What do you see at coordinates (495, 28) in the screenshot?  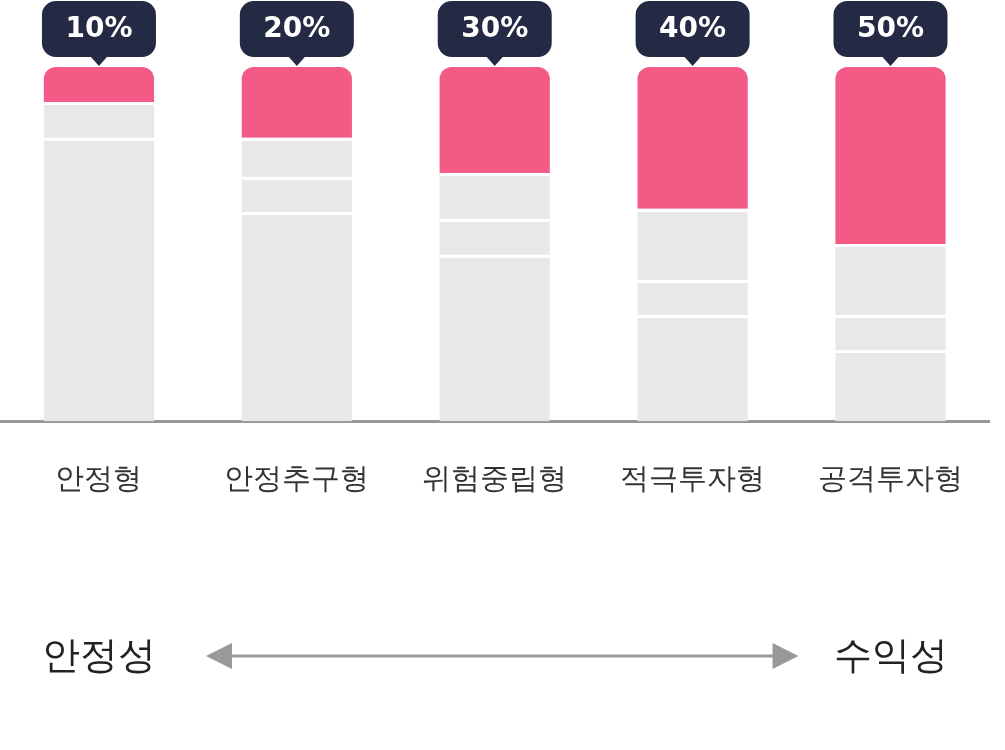 I see `data-label: 30%` at bounding box center [495, 28].